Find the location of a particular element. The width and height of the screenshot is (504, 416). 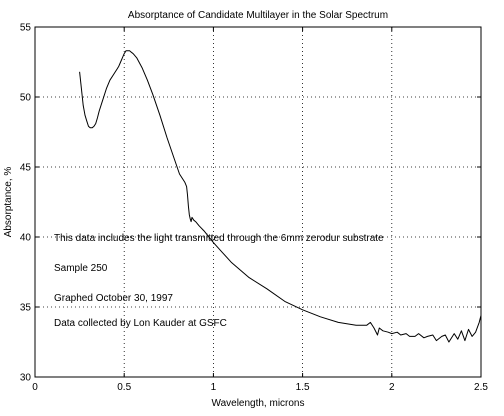

y-tick-label: 40 is located at coordinates (26, 238).